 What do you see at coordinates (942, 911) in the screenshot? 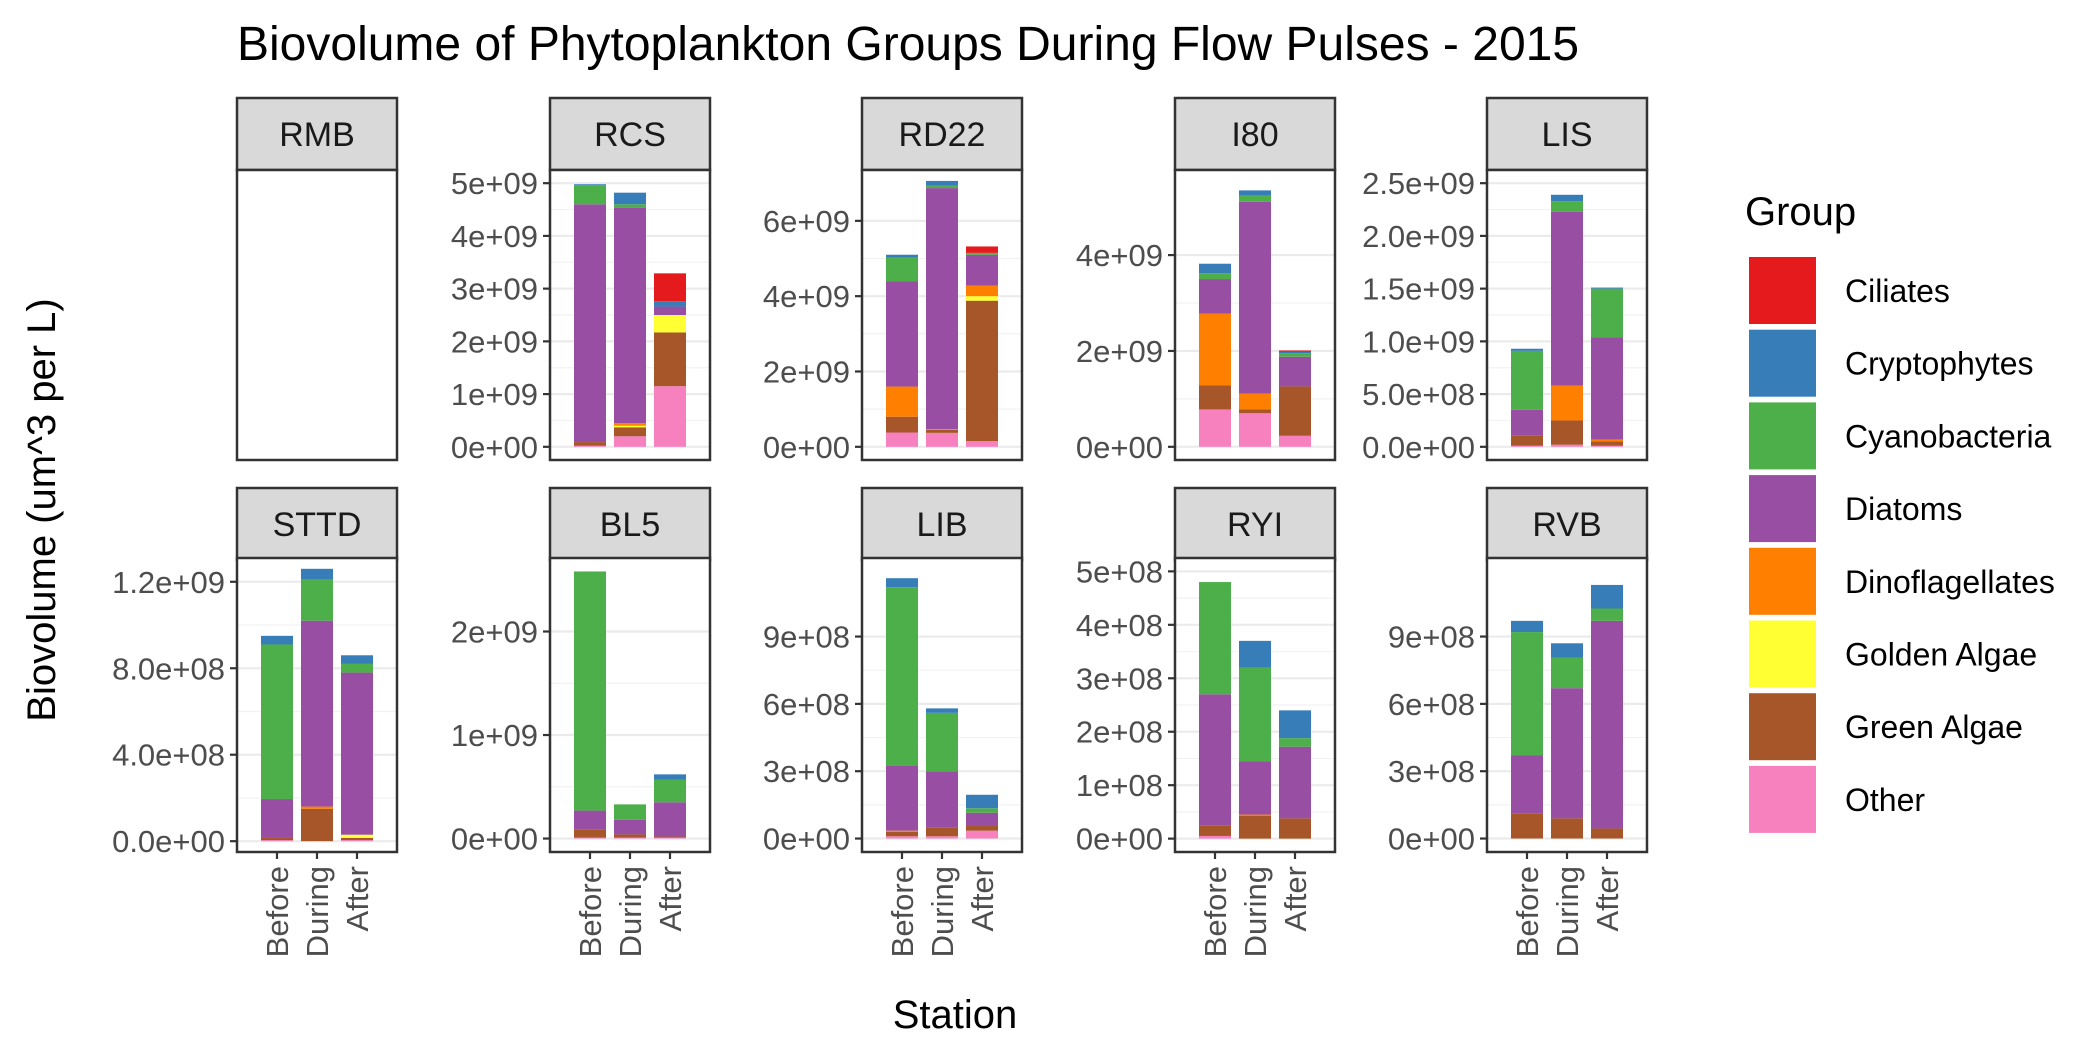
I see `x-tick-label: During` at bounding box center [942, 911].